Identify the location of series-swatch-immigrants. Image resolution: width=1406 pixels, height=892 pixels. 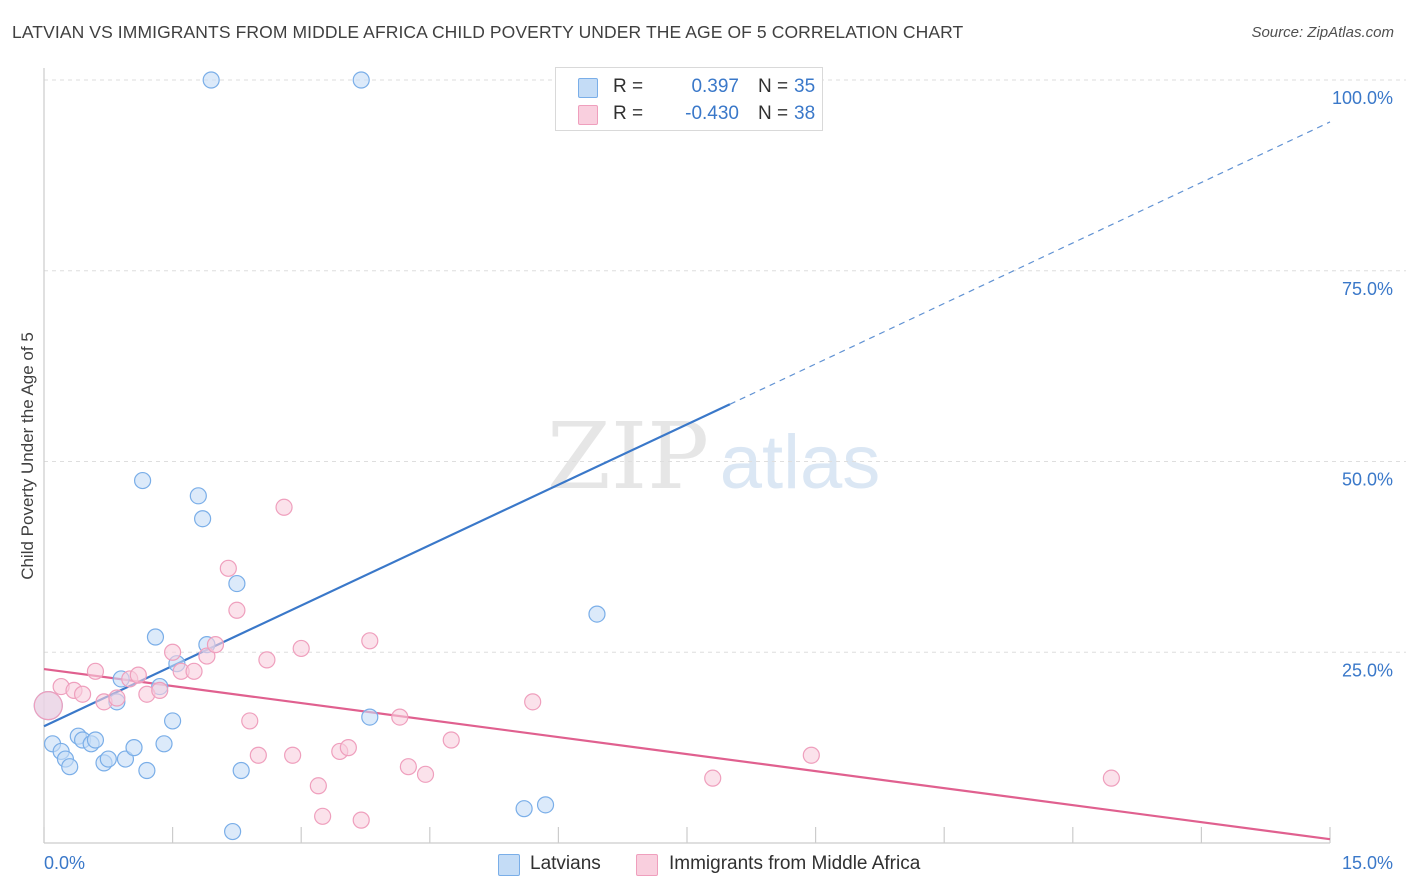
(647, 865).